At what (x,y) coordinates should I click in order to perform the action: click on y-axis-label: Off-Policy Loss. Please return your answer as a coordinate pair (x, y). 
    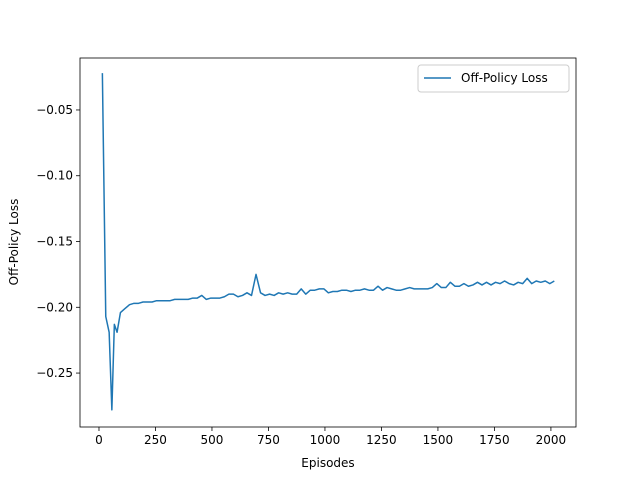
    Looking at the image, I should click on (14, 242).